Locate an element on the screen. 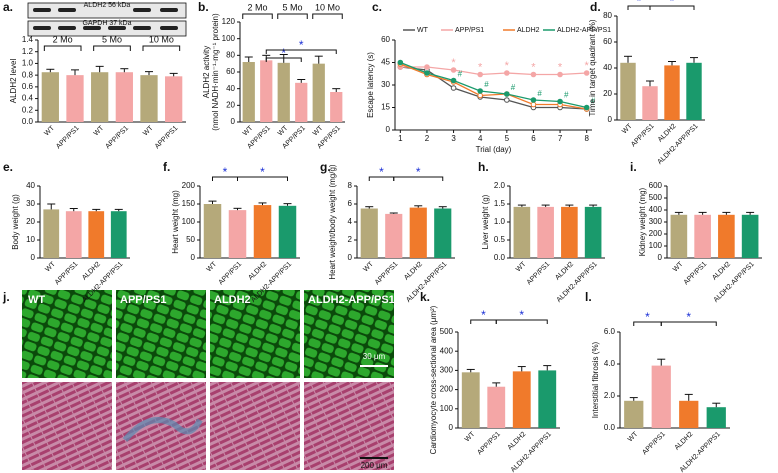 The height and width of the screenshot is (473, 778). y-tick-label: 80 is located at coordinates (230, 54).